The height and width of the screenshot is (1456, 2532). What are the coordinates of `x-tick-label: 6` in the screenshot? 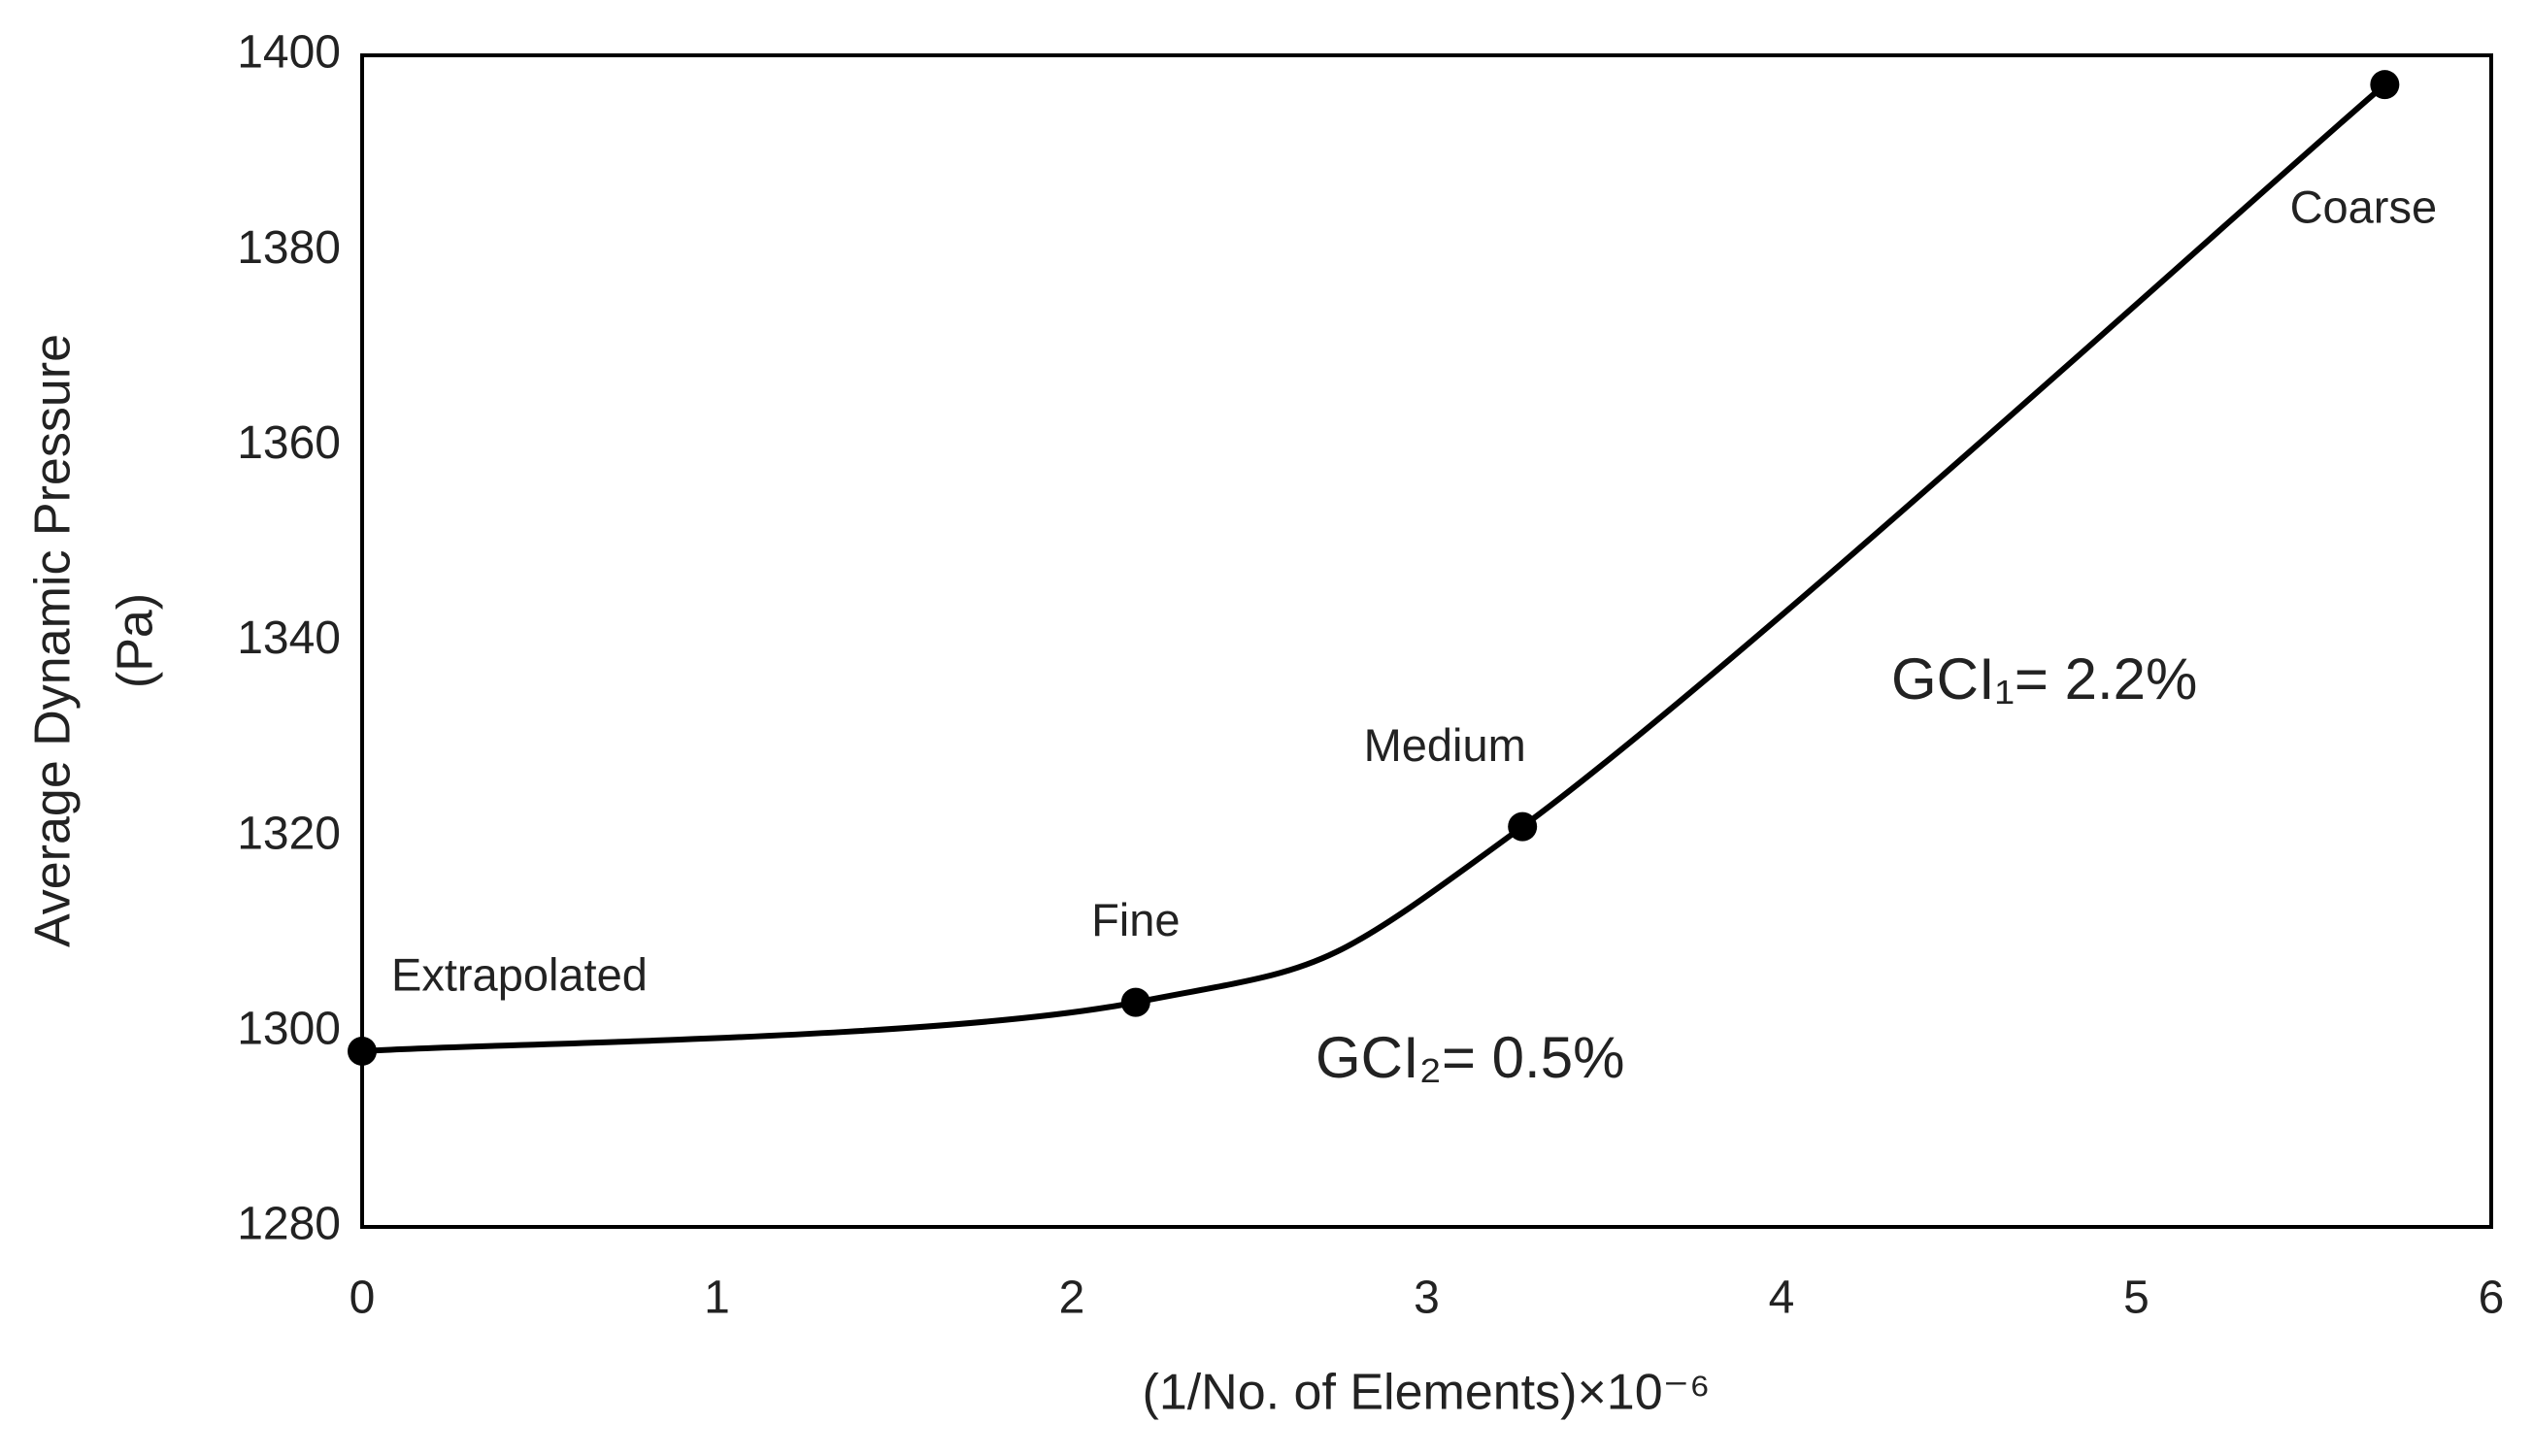 It's located at (2492, 1298).